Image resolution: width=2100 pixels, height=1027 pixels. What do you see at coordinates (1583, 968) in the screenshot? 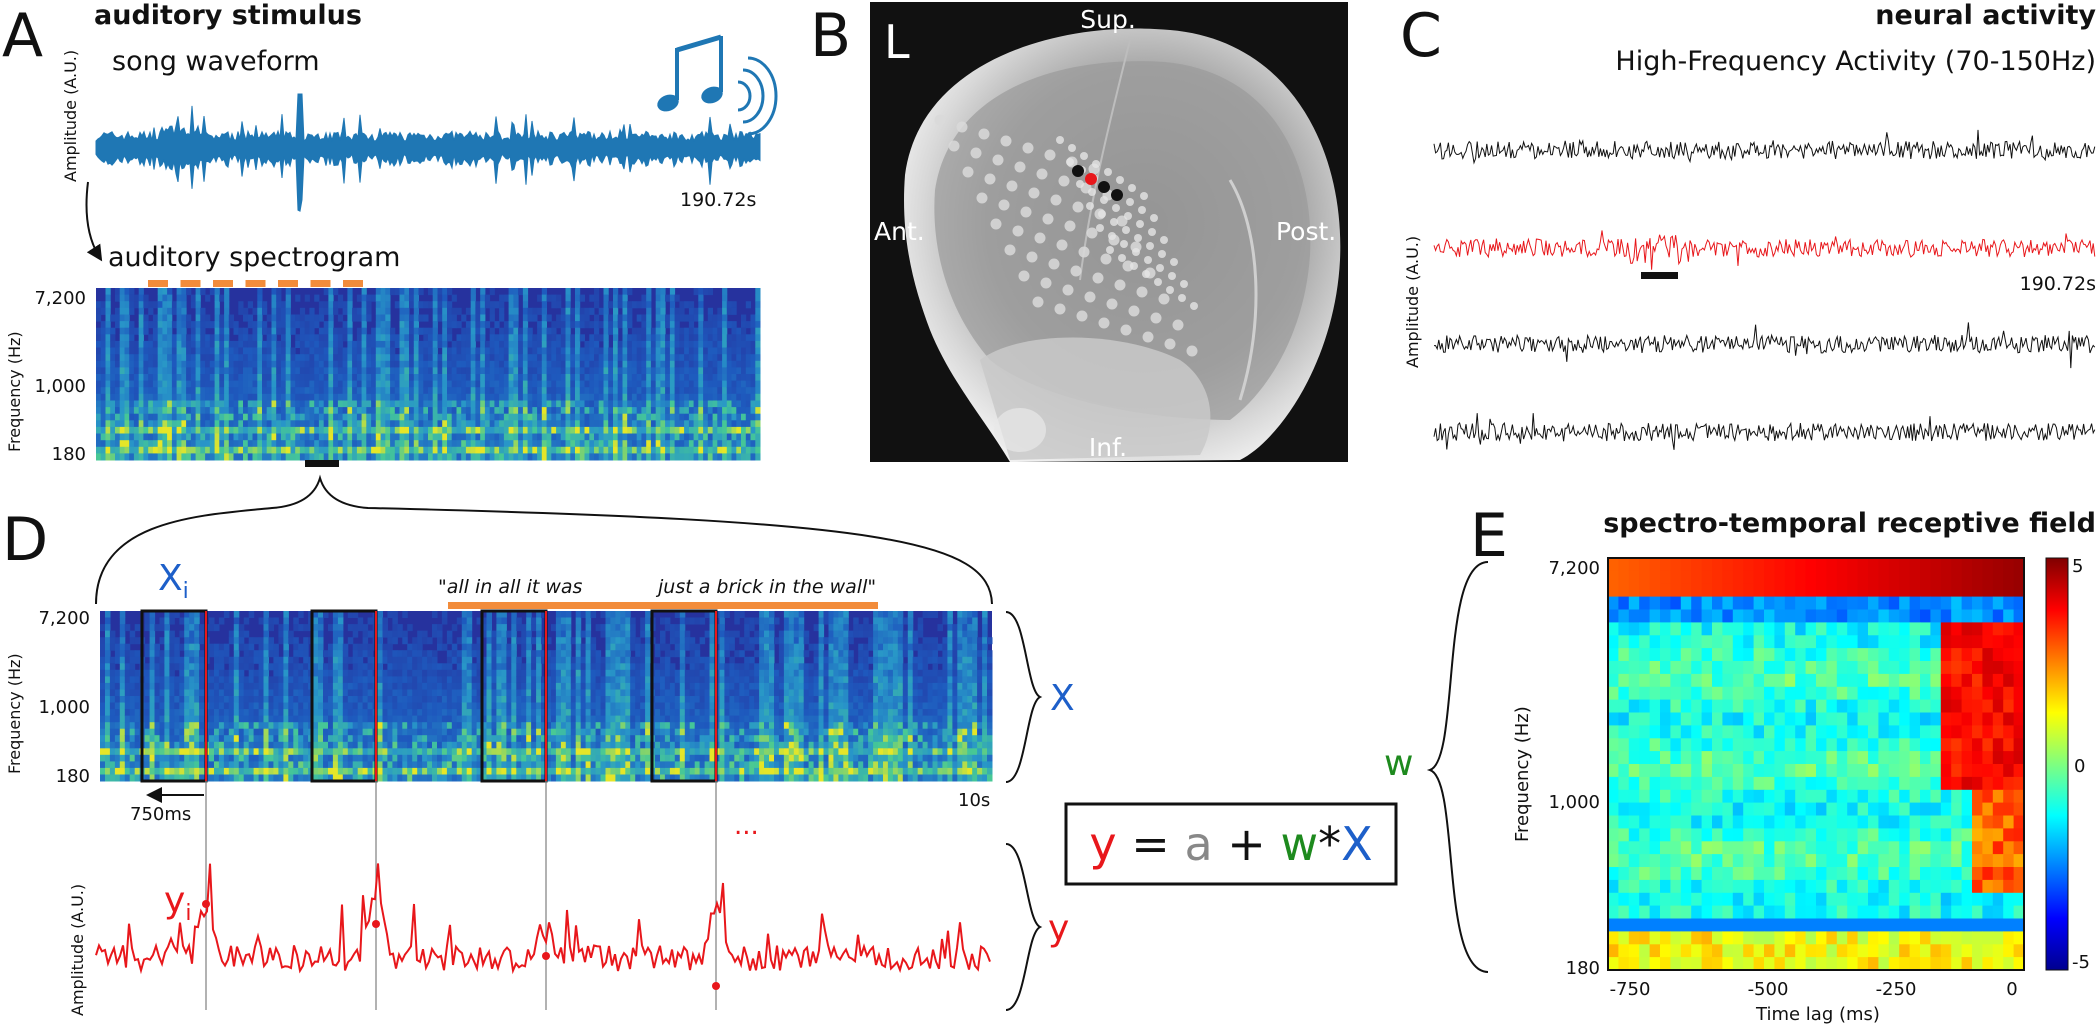
I see `strf-freq-tick-180: 180` at bounding box center [1583, 968].